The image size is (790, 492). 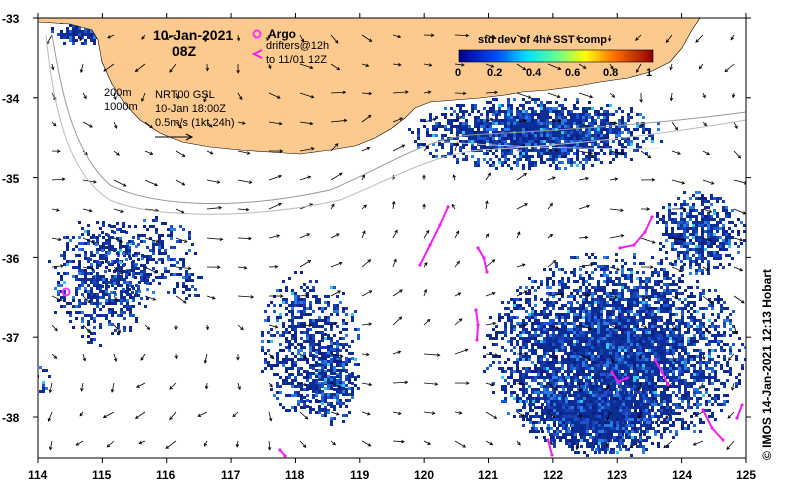 I want to click on valid-time-label: 10-Jan 18:00Z, so click(x=190, y=109).